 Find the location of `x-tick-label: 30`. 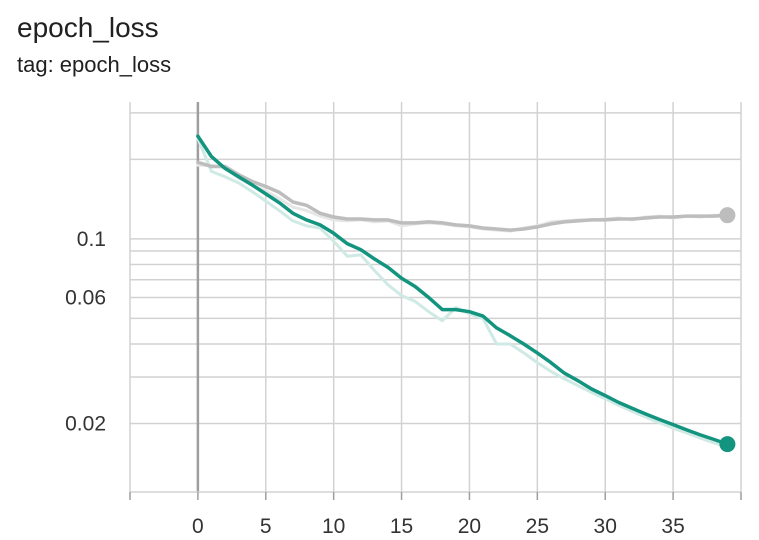

x-tick-label: 30 is located at coordinates (605, 526).